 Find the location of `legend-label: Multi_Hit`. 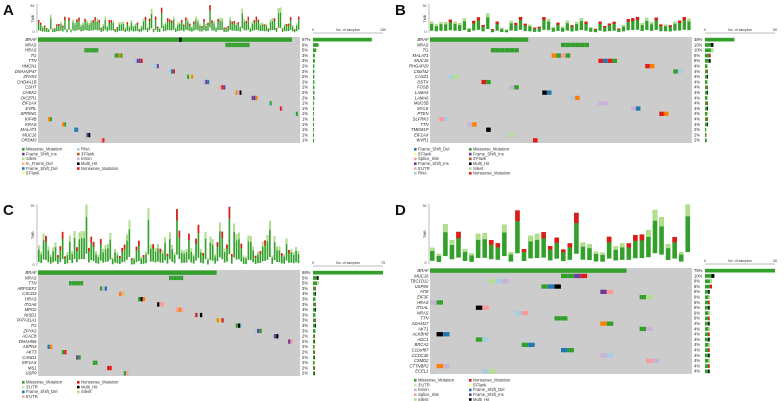

legend-label: Multi_Hit is located at coordinates (481, 163).